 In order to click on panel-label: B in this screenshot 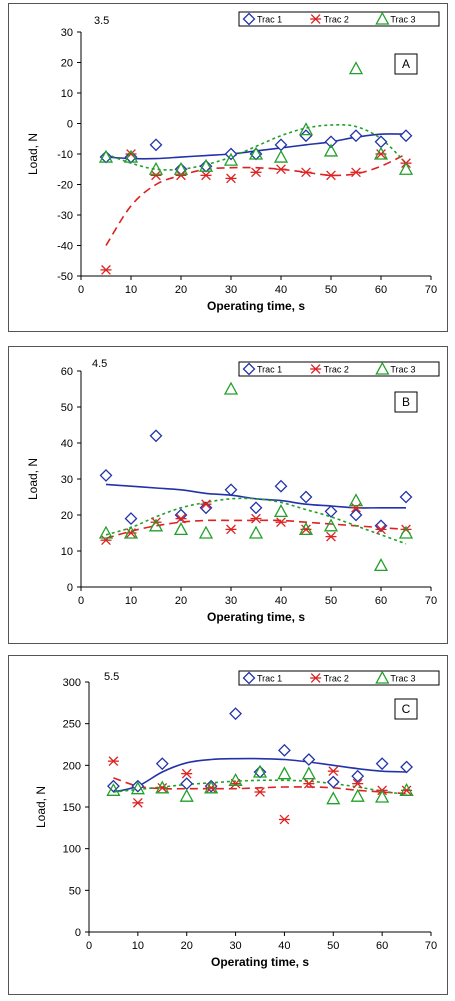, I will do `click(406, 402)`.